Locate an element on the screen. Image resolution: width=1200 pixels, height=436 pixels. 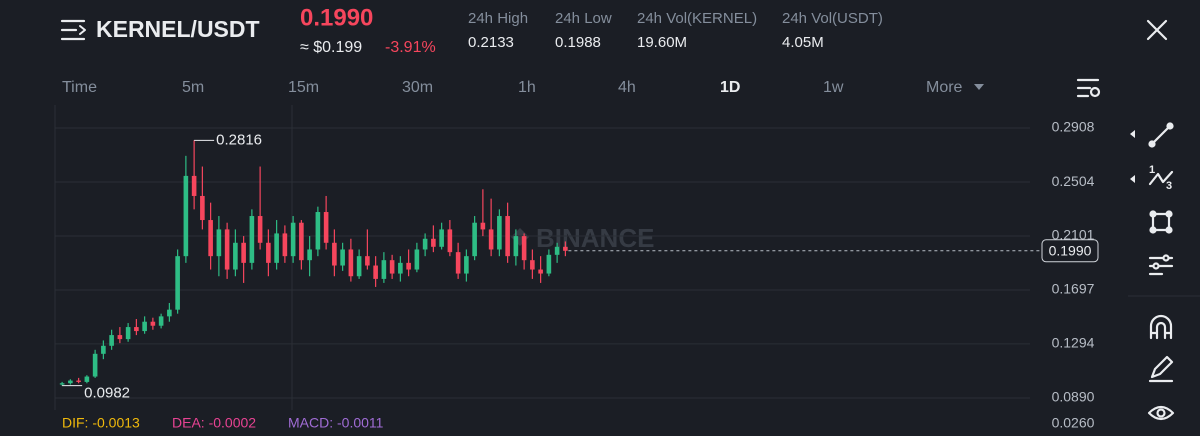
stat-label: 24h Low is located at coordinates (583, 18).